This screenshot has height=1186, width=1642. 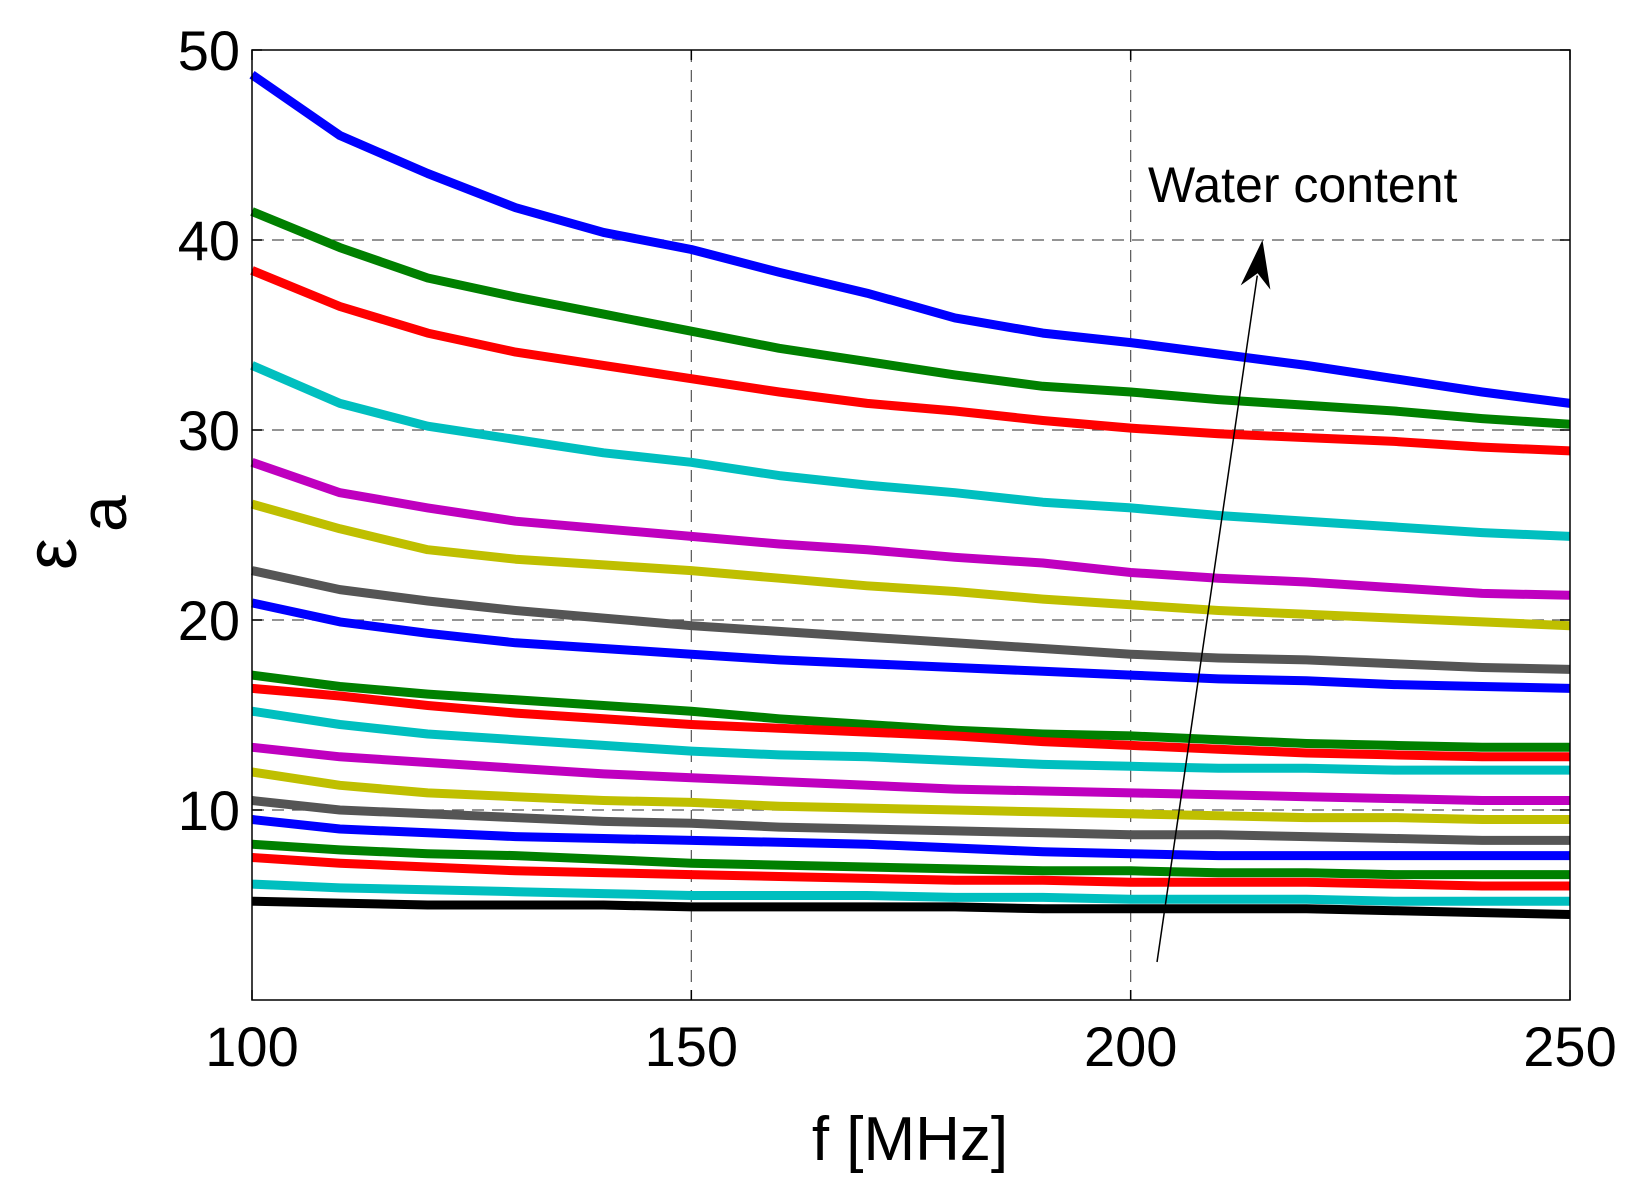 I want to click on water-content-arrowhead, so click(x=1255, y=265).